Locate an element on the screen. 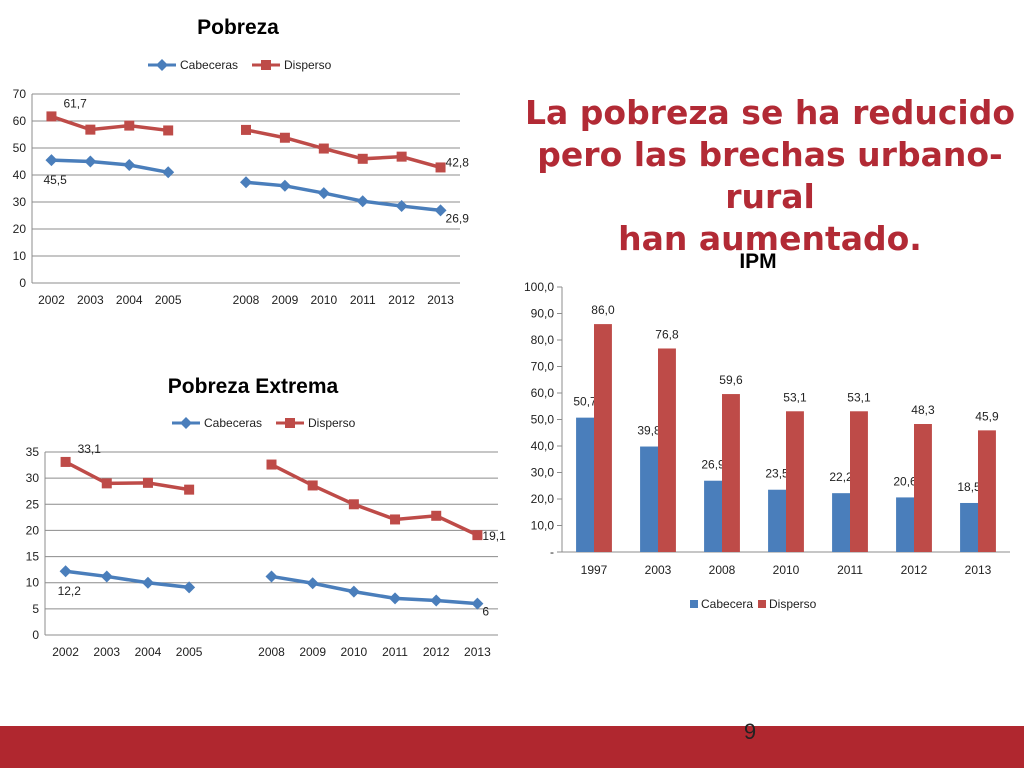 Image resolution: width=1024 pixels, height=768 pixels. x-tick-label: 1997 is located at coordinates (594, 570).